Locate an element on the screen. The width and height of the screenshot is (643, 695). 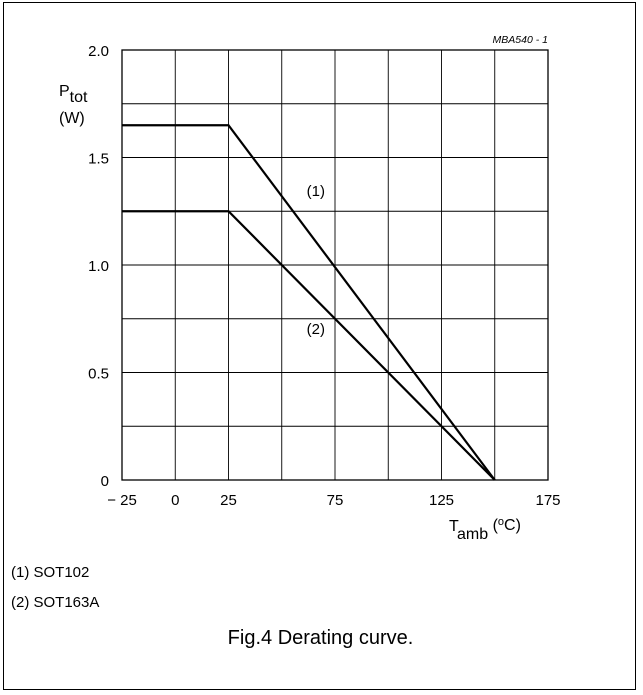
x-tick-label-2: 25 is located at coordinates (228, 500).